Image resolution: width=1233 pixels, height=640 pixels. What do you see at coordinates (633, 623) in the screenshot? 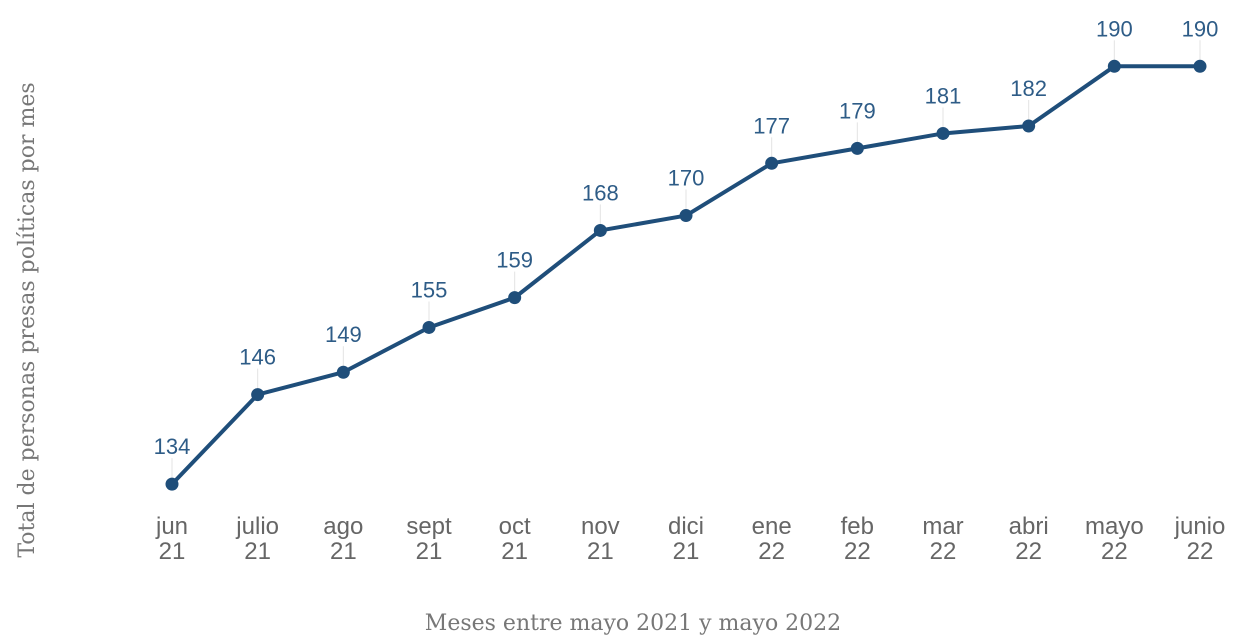
I see `x-axis-label: Meses entre mayo 2021 y mayo 2022` at bounding box center [633, 623].